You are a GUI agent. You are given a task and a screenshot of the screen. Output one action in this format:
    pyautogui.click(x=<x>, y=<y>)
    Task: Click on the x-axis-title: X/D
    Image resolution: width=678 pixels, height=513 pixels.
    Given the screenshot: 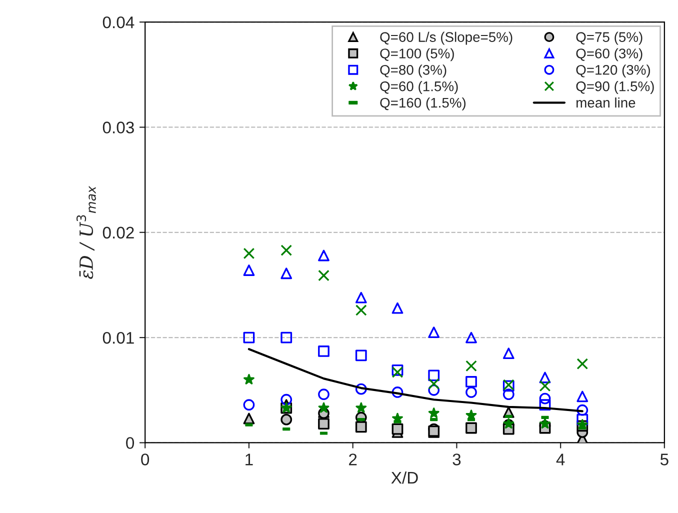 What is the action you would take?
    pyautogui.click(x=404, y=477)
    